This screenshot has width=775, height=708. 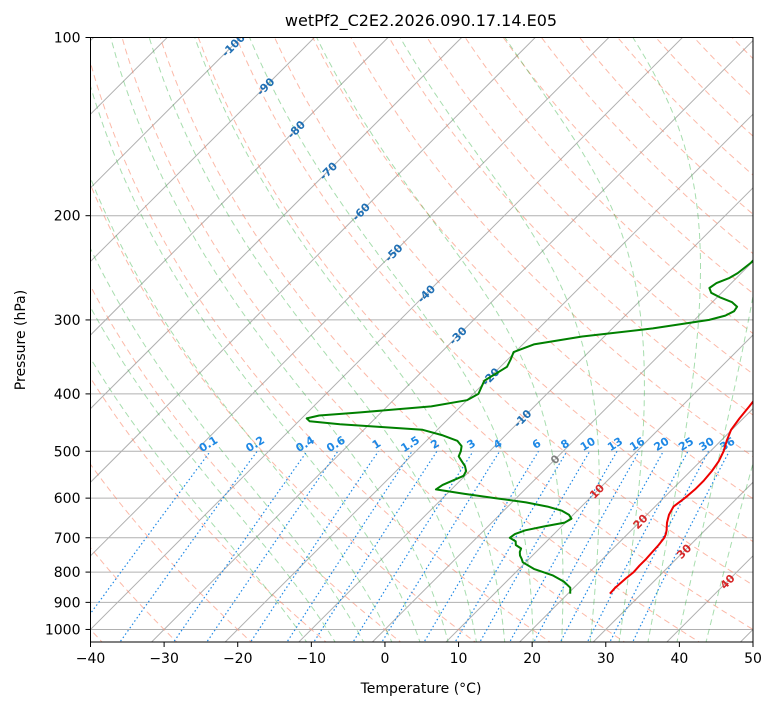 What do you see at coordinates (537, 444) in the screenshot?
I see `mixing-ratio-label: 6` at bounding box center [537, 444].